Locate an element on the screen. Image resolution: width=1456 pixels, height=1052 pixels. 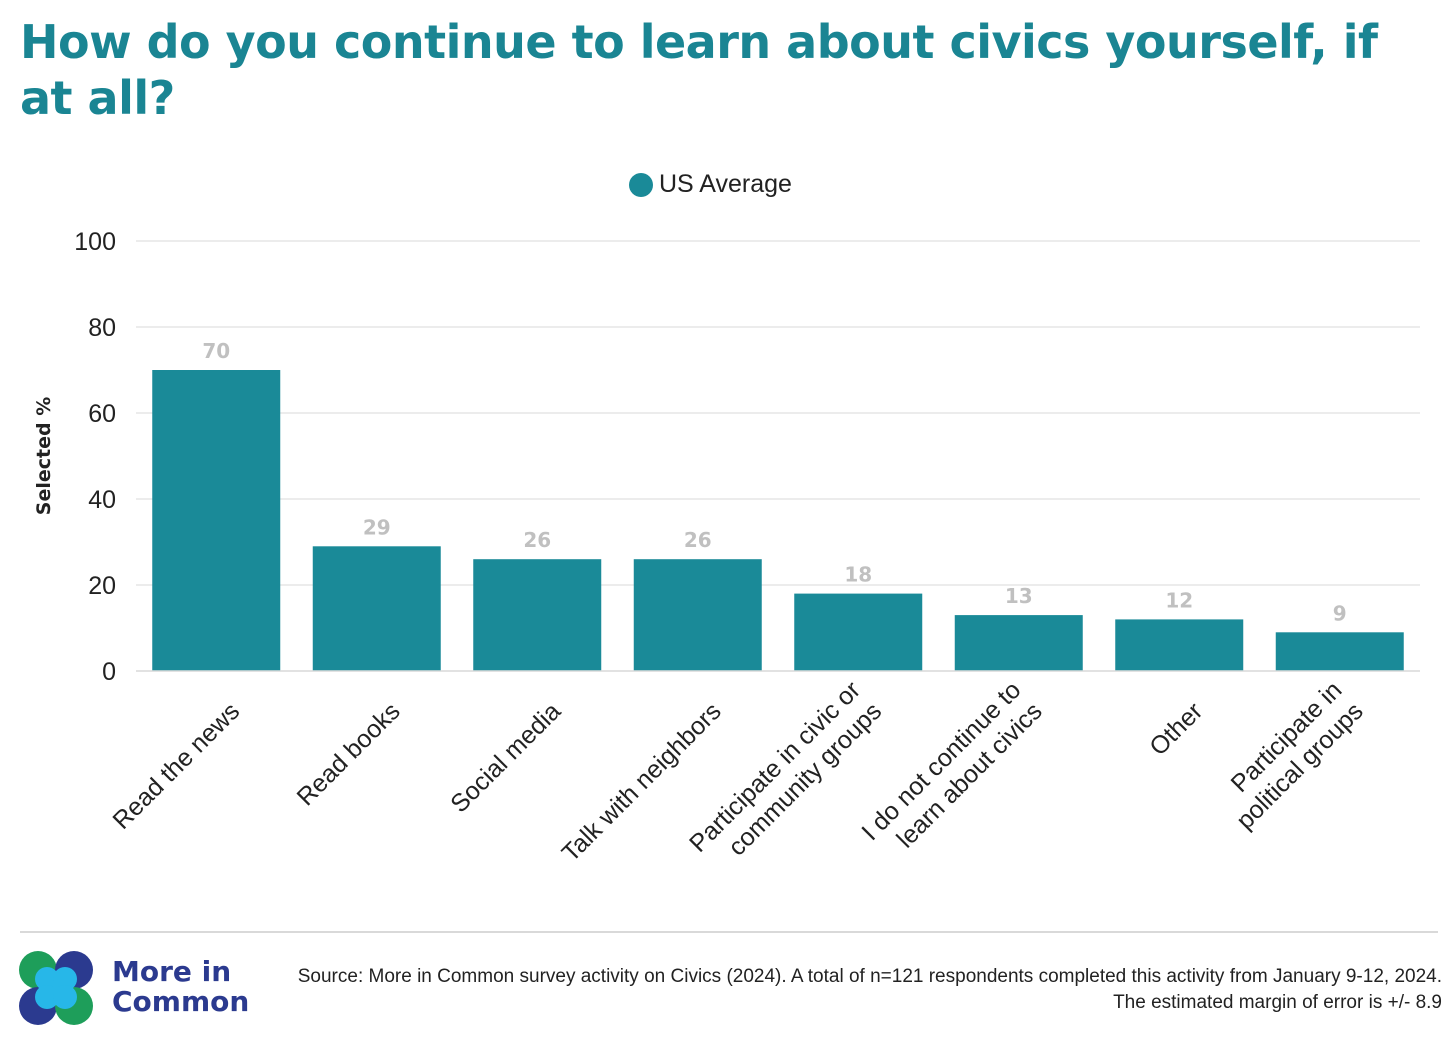
x-tick-label-line: Read books is located at coordinates (349, 754).